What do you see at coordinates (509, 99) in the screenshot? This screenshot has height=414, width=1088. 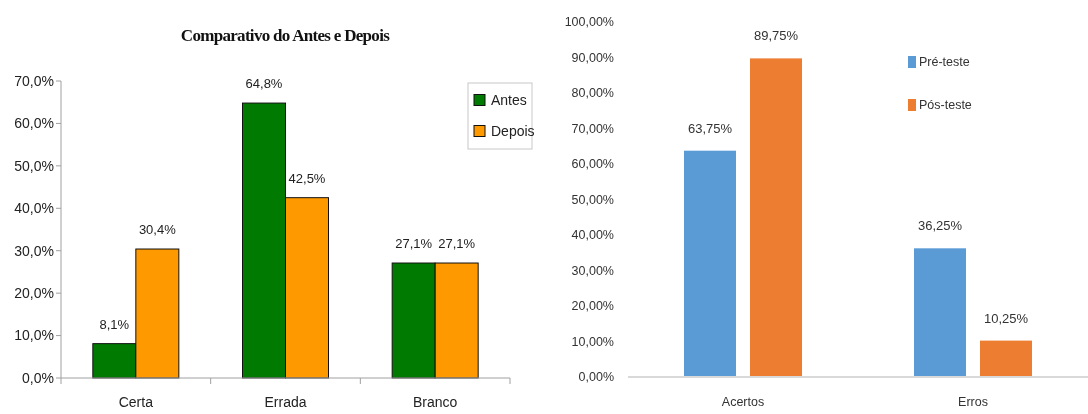 I see `legend-label: Antes` at bounding box center [509, 99].